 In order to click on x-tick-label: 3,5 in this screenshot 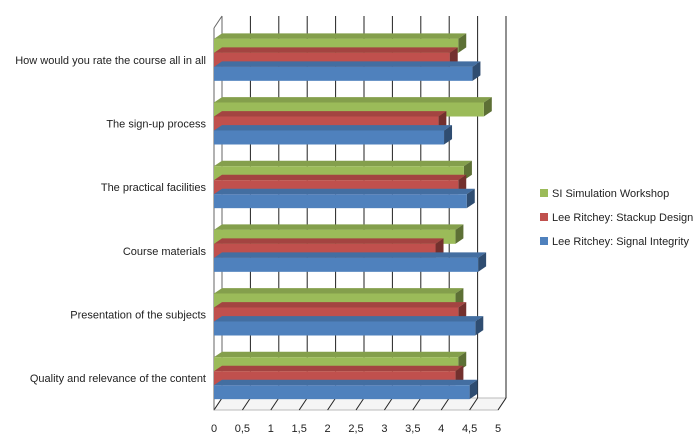, I will do `click(412, 429)`.